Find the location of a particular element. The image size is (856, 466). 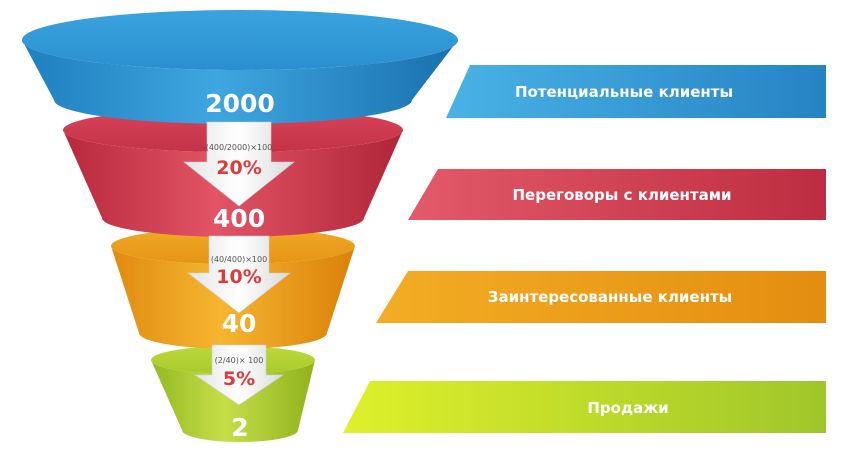

conversion-arrow-2: (40/400)×100 10% is located at coordinates (239, 274).